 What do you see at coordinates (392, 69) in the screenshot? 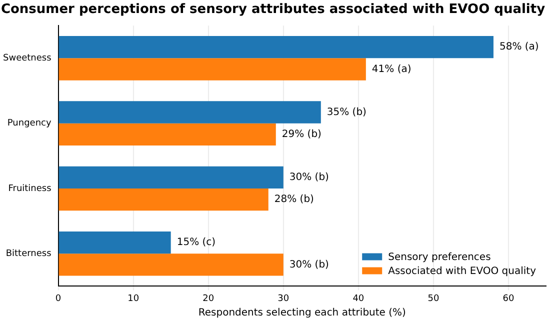
I see `data-label: 41% (a)` at bounding box center [392, 69].